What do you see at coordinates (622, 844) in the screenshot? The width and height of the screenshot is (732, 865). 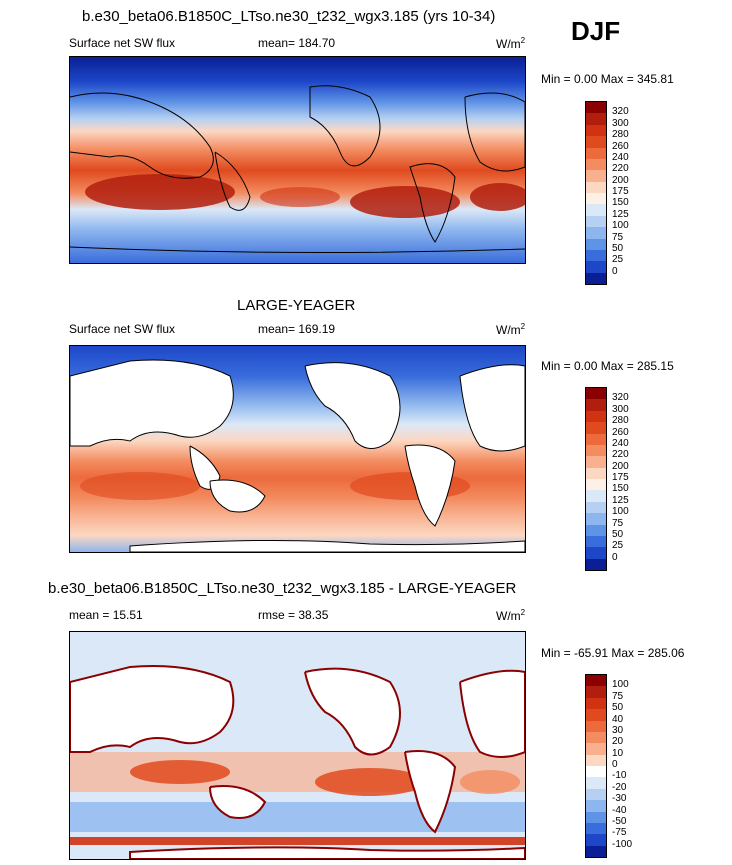 I see `colorbar-tick-label: -100` at bounding box center [622, 844].